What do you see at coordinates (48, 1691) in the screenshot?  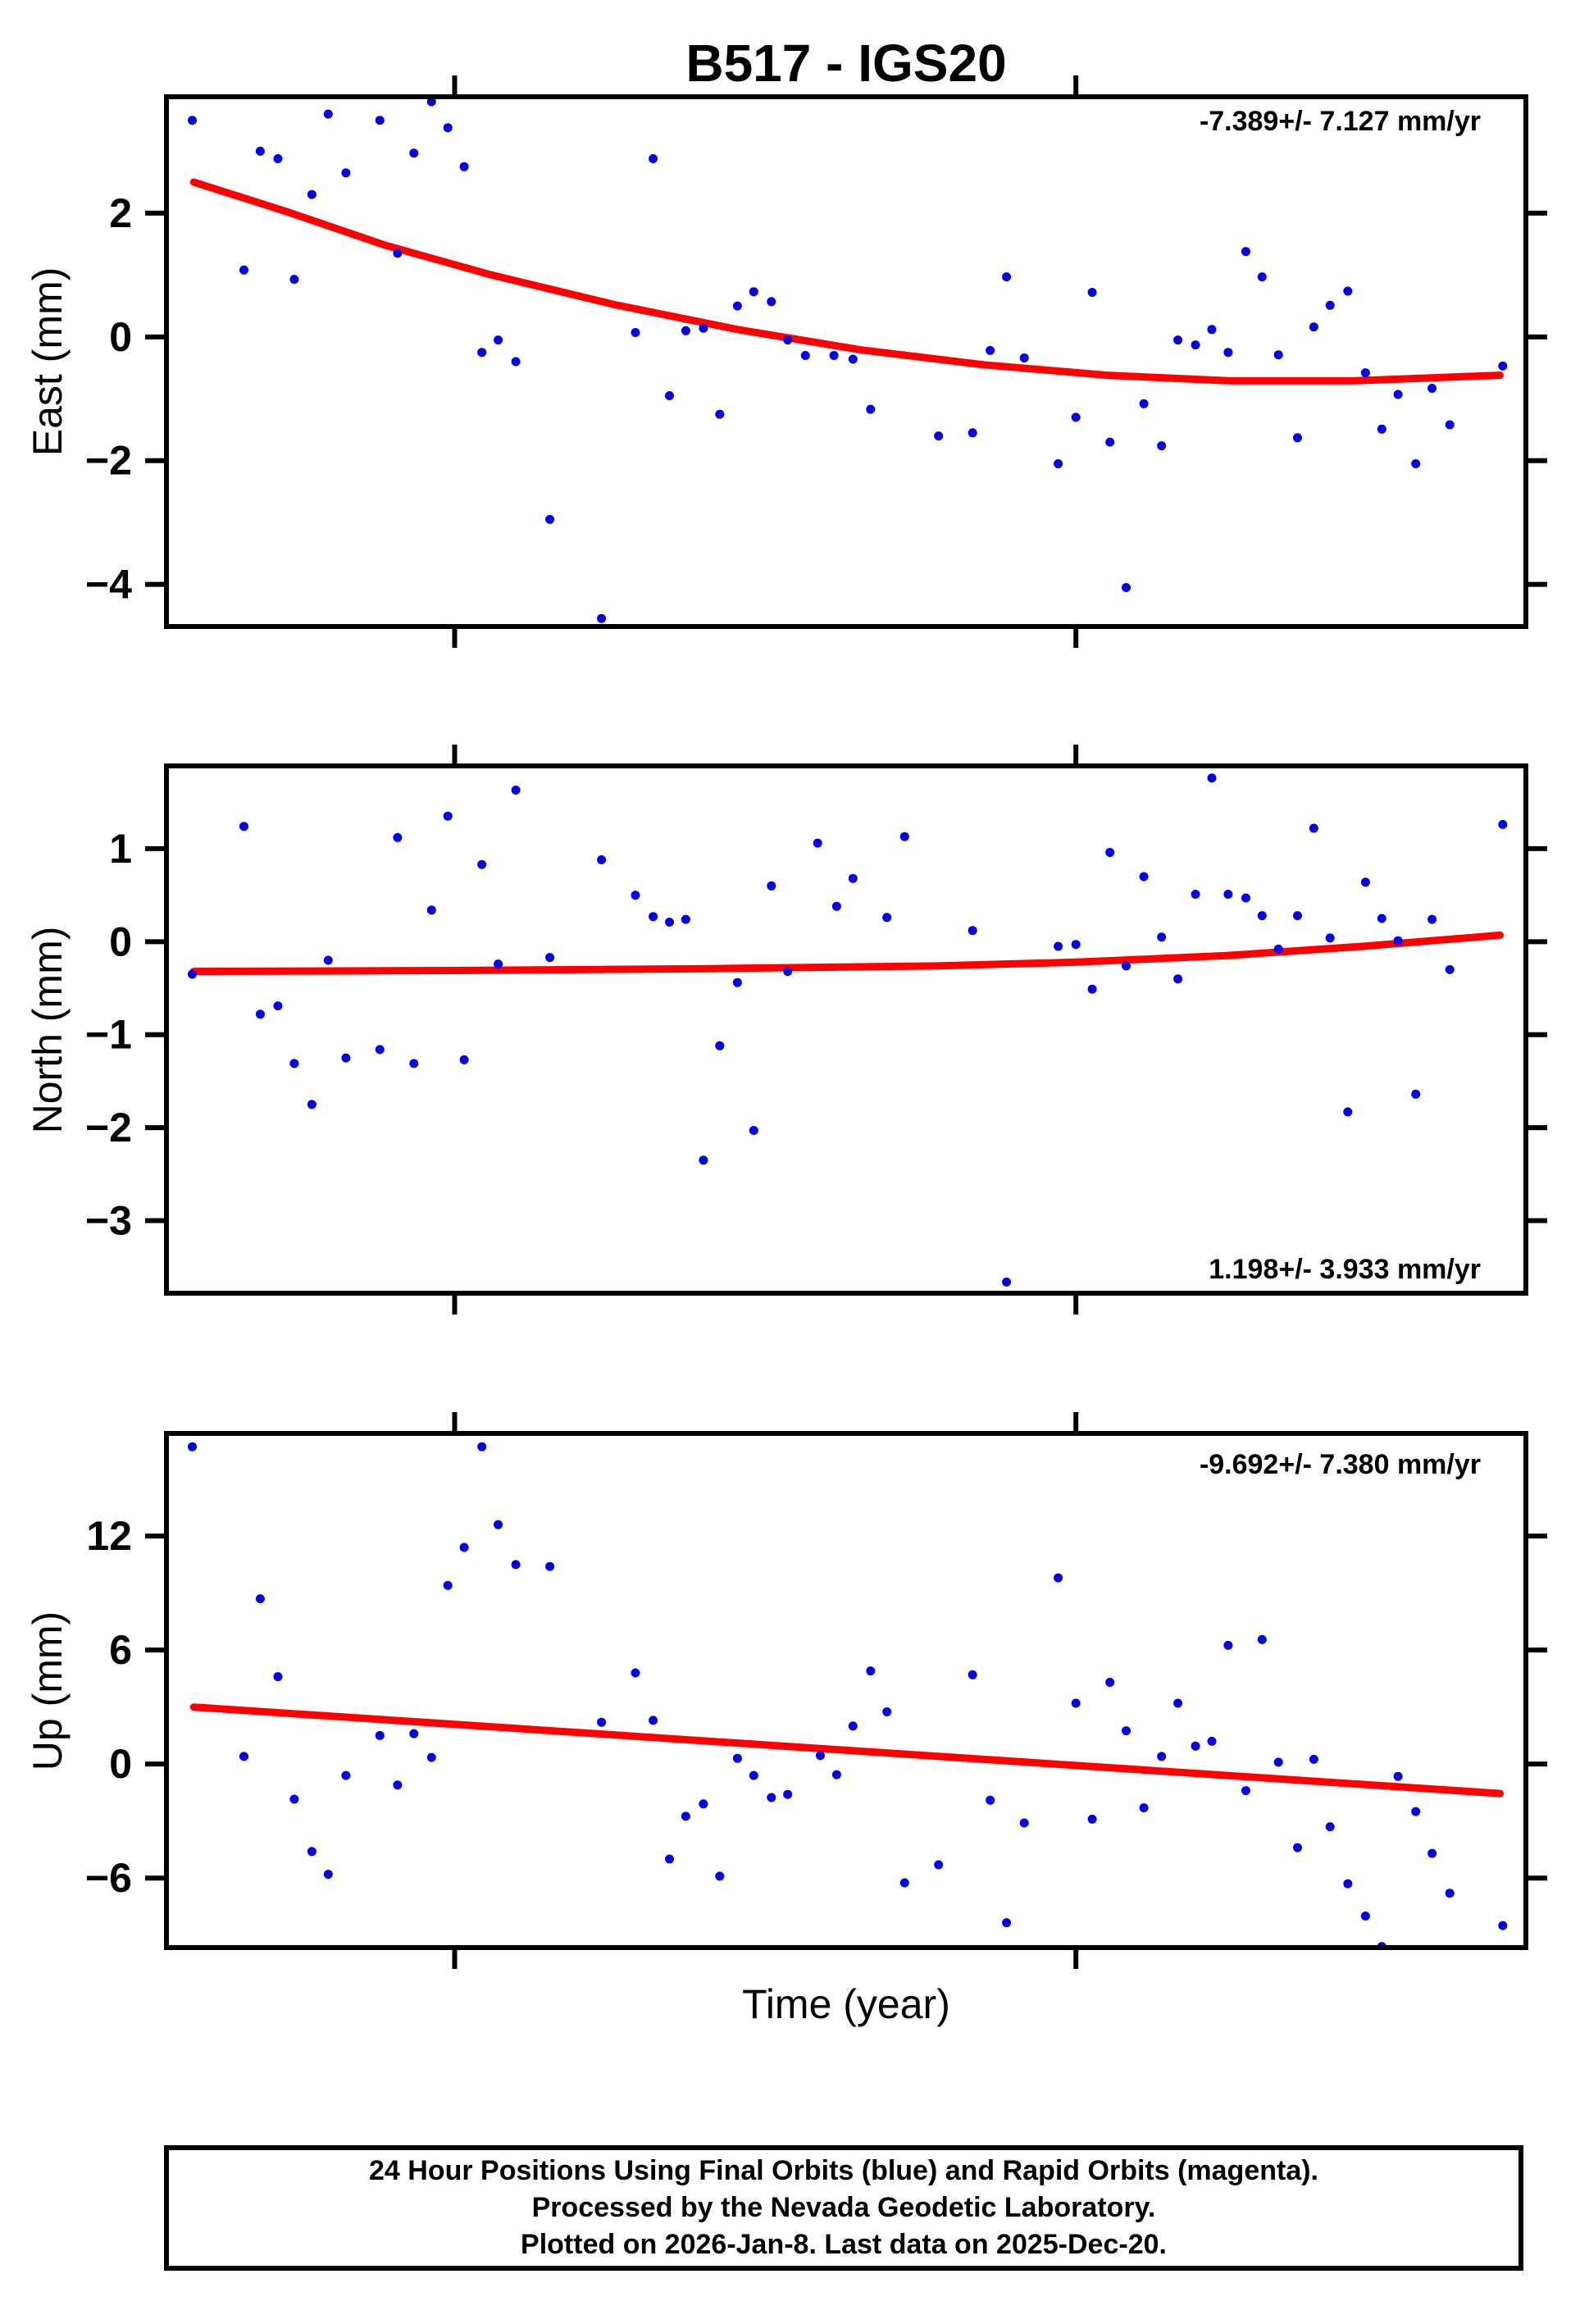 I see `up-axis-label: Up (mm)` at bounding box center [48, 1691].